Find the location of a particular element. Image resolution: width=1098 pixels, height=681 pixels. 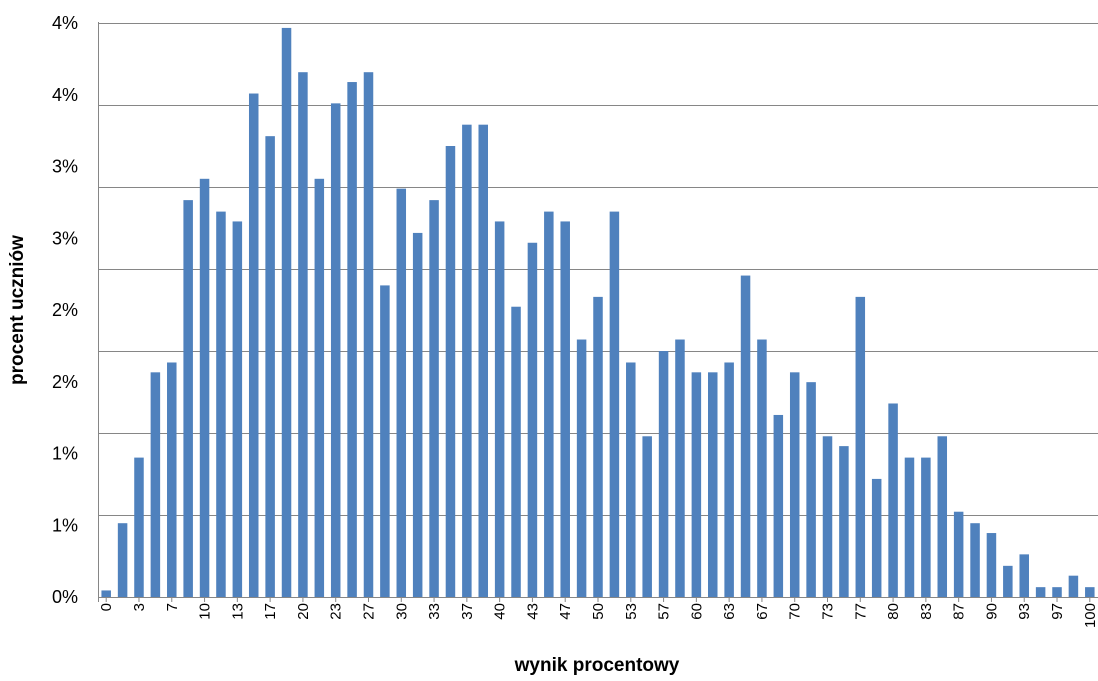

x-tick-label: 100 is located at coordinates (1090, 615).